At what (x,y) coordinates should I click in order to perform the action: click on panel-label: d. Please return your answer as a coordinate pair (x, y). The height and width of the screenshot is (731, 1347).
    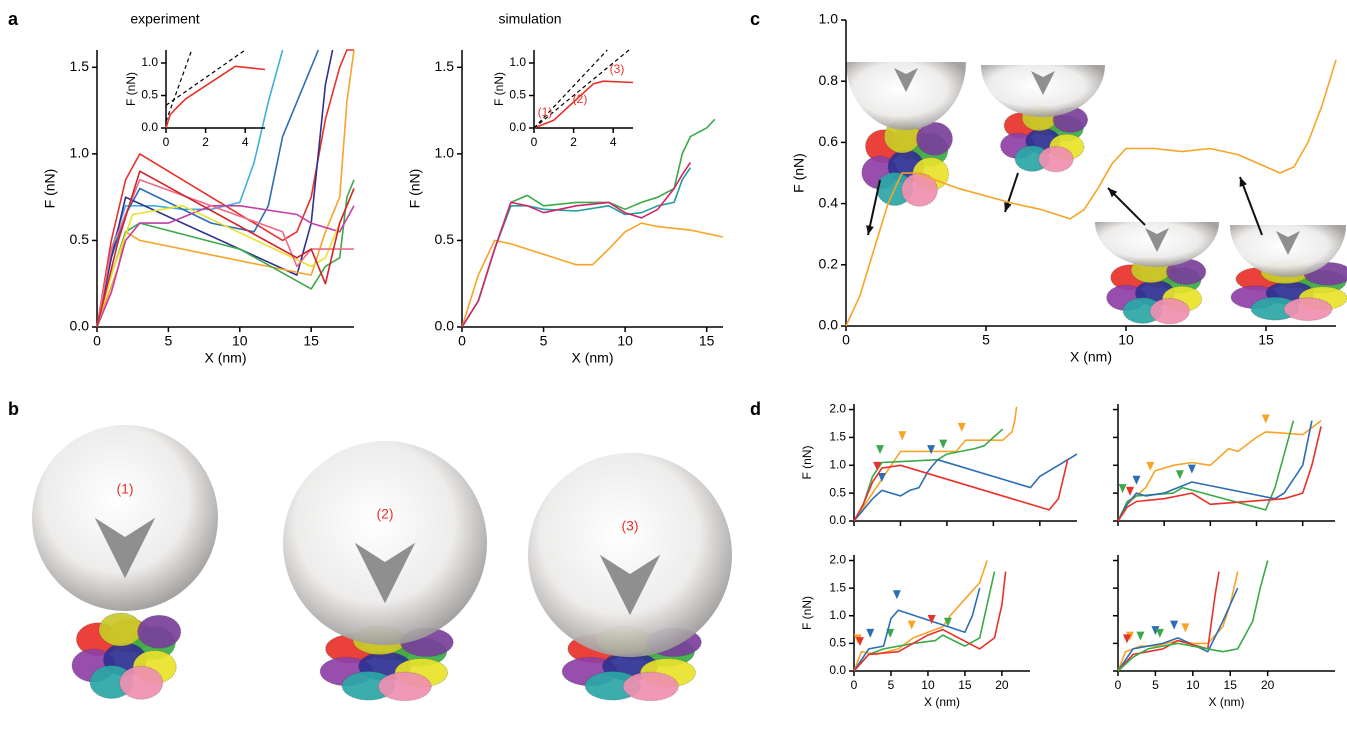
    Looking at the image, I should click on (755, 409).